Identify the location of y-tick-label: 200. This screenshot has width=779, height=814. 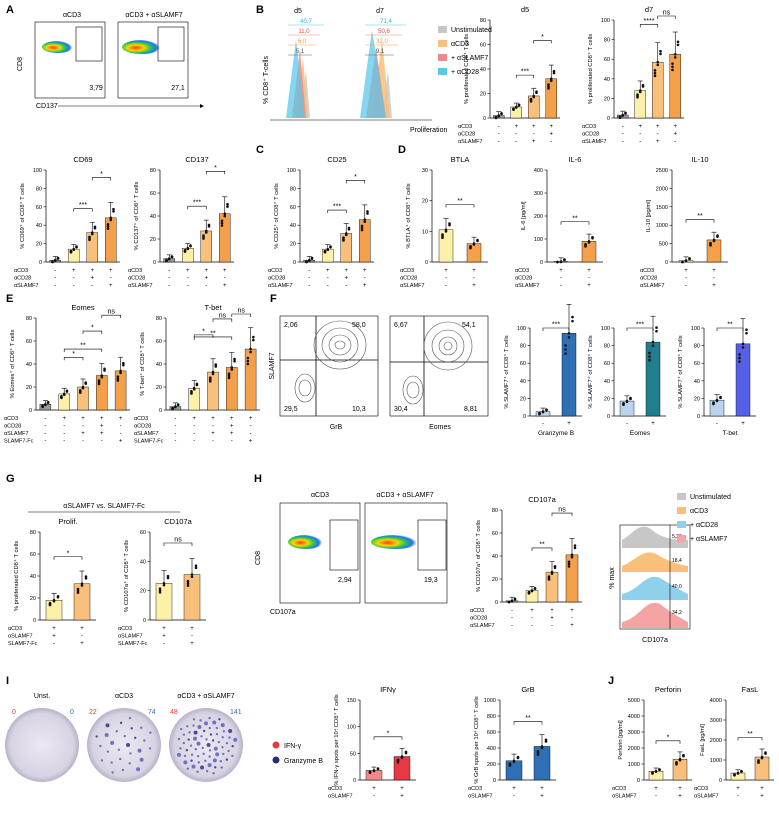
(538, 217).